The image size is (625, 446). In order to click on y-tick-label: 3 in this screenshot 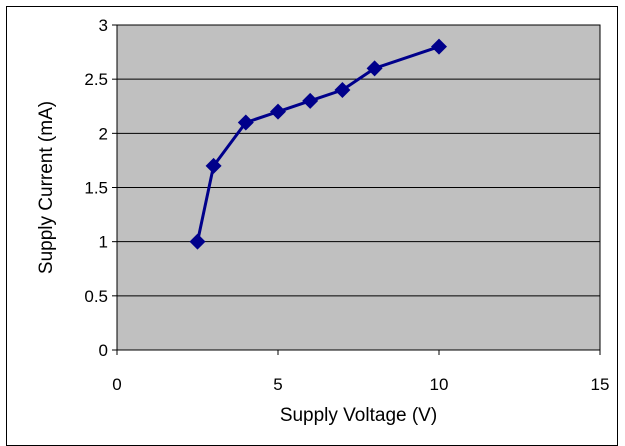, I will do `click(103, 25)`.